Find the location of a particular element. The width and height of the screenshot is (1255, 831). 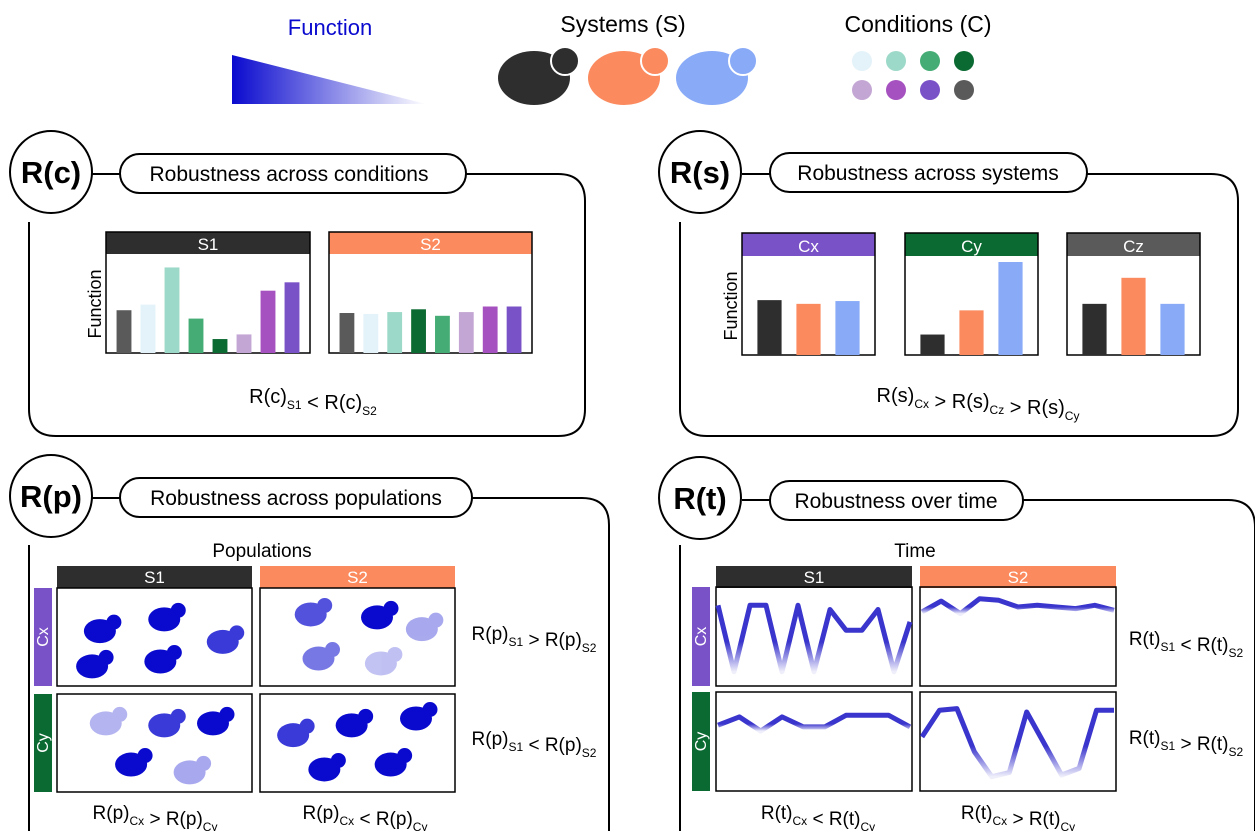

systems-legend-label: Systems (S) is located at coordinates (622, 24).